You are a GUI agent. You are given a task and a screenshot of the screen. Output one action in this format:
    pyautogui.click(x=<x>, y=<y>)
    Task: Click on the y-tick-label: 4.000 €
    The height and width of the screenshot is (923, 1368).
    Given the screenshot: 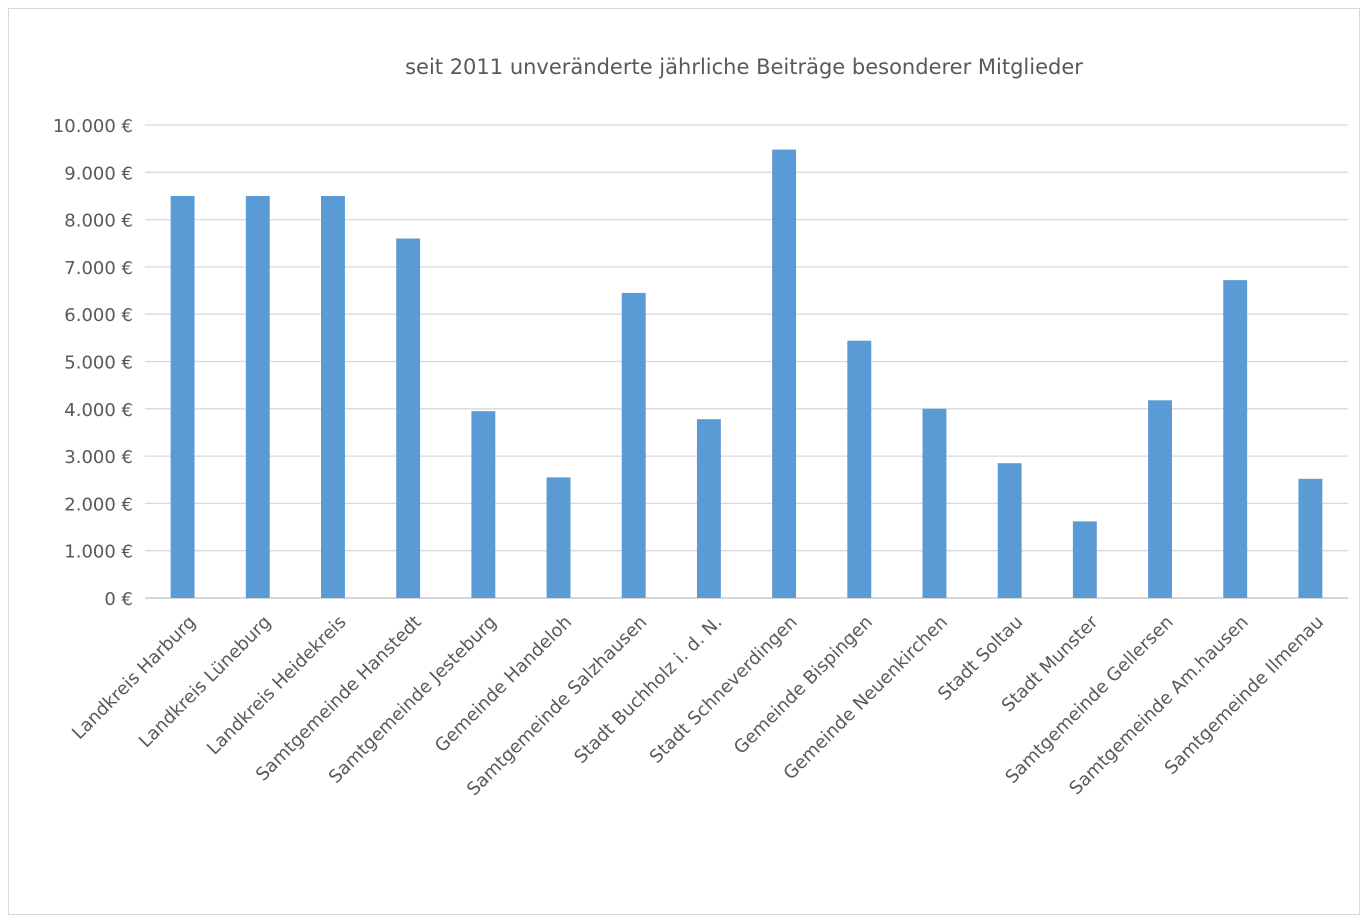 What is the action you would take?
    pyautogui.click(x=98, y=410)
    